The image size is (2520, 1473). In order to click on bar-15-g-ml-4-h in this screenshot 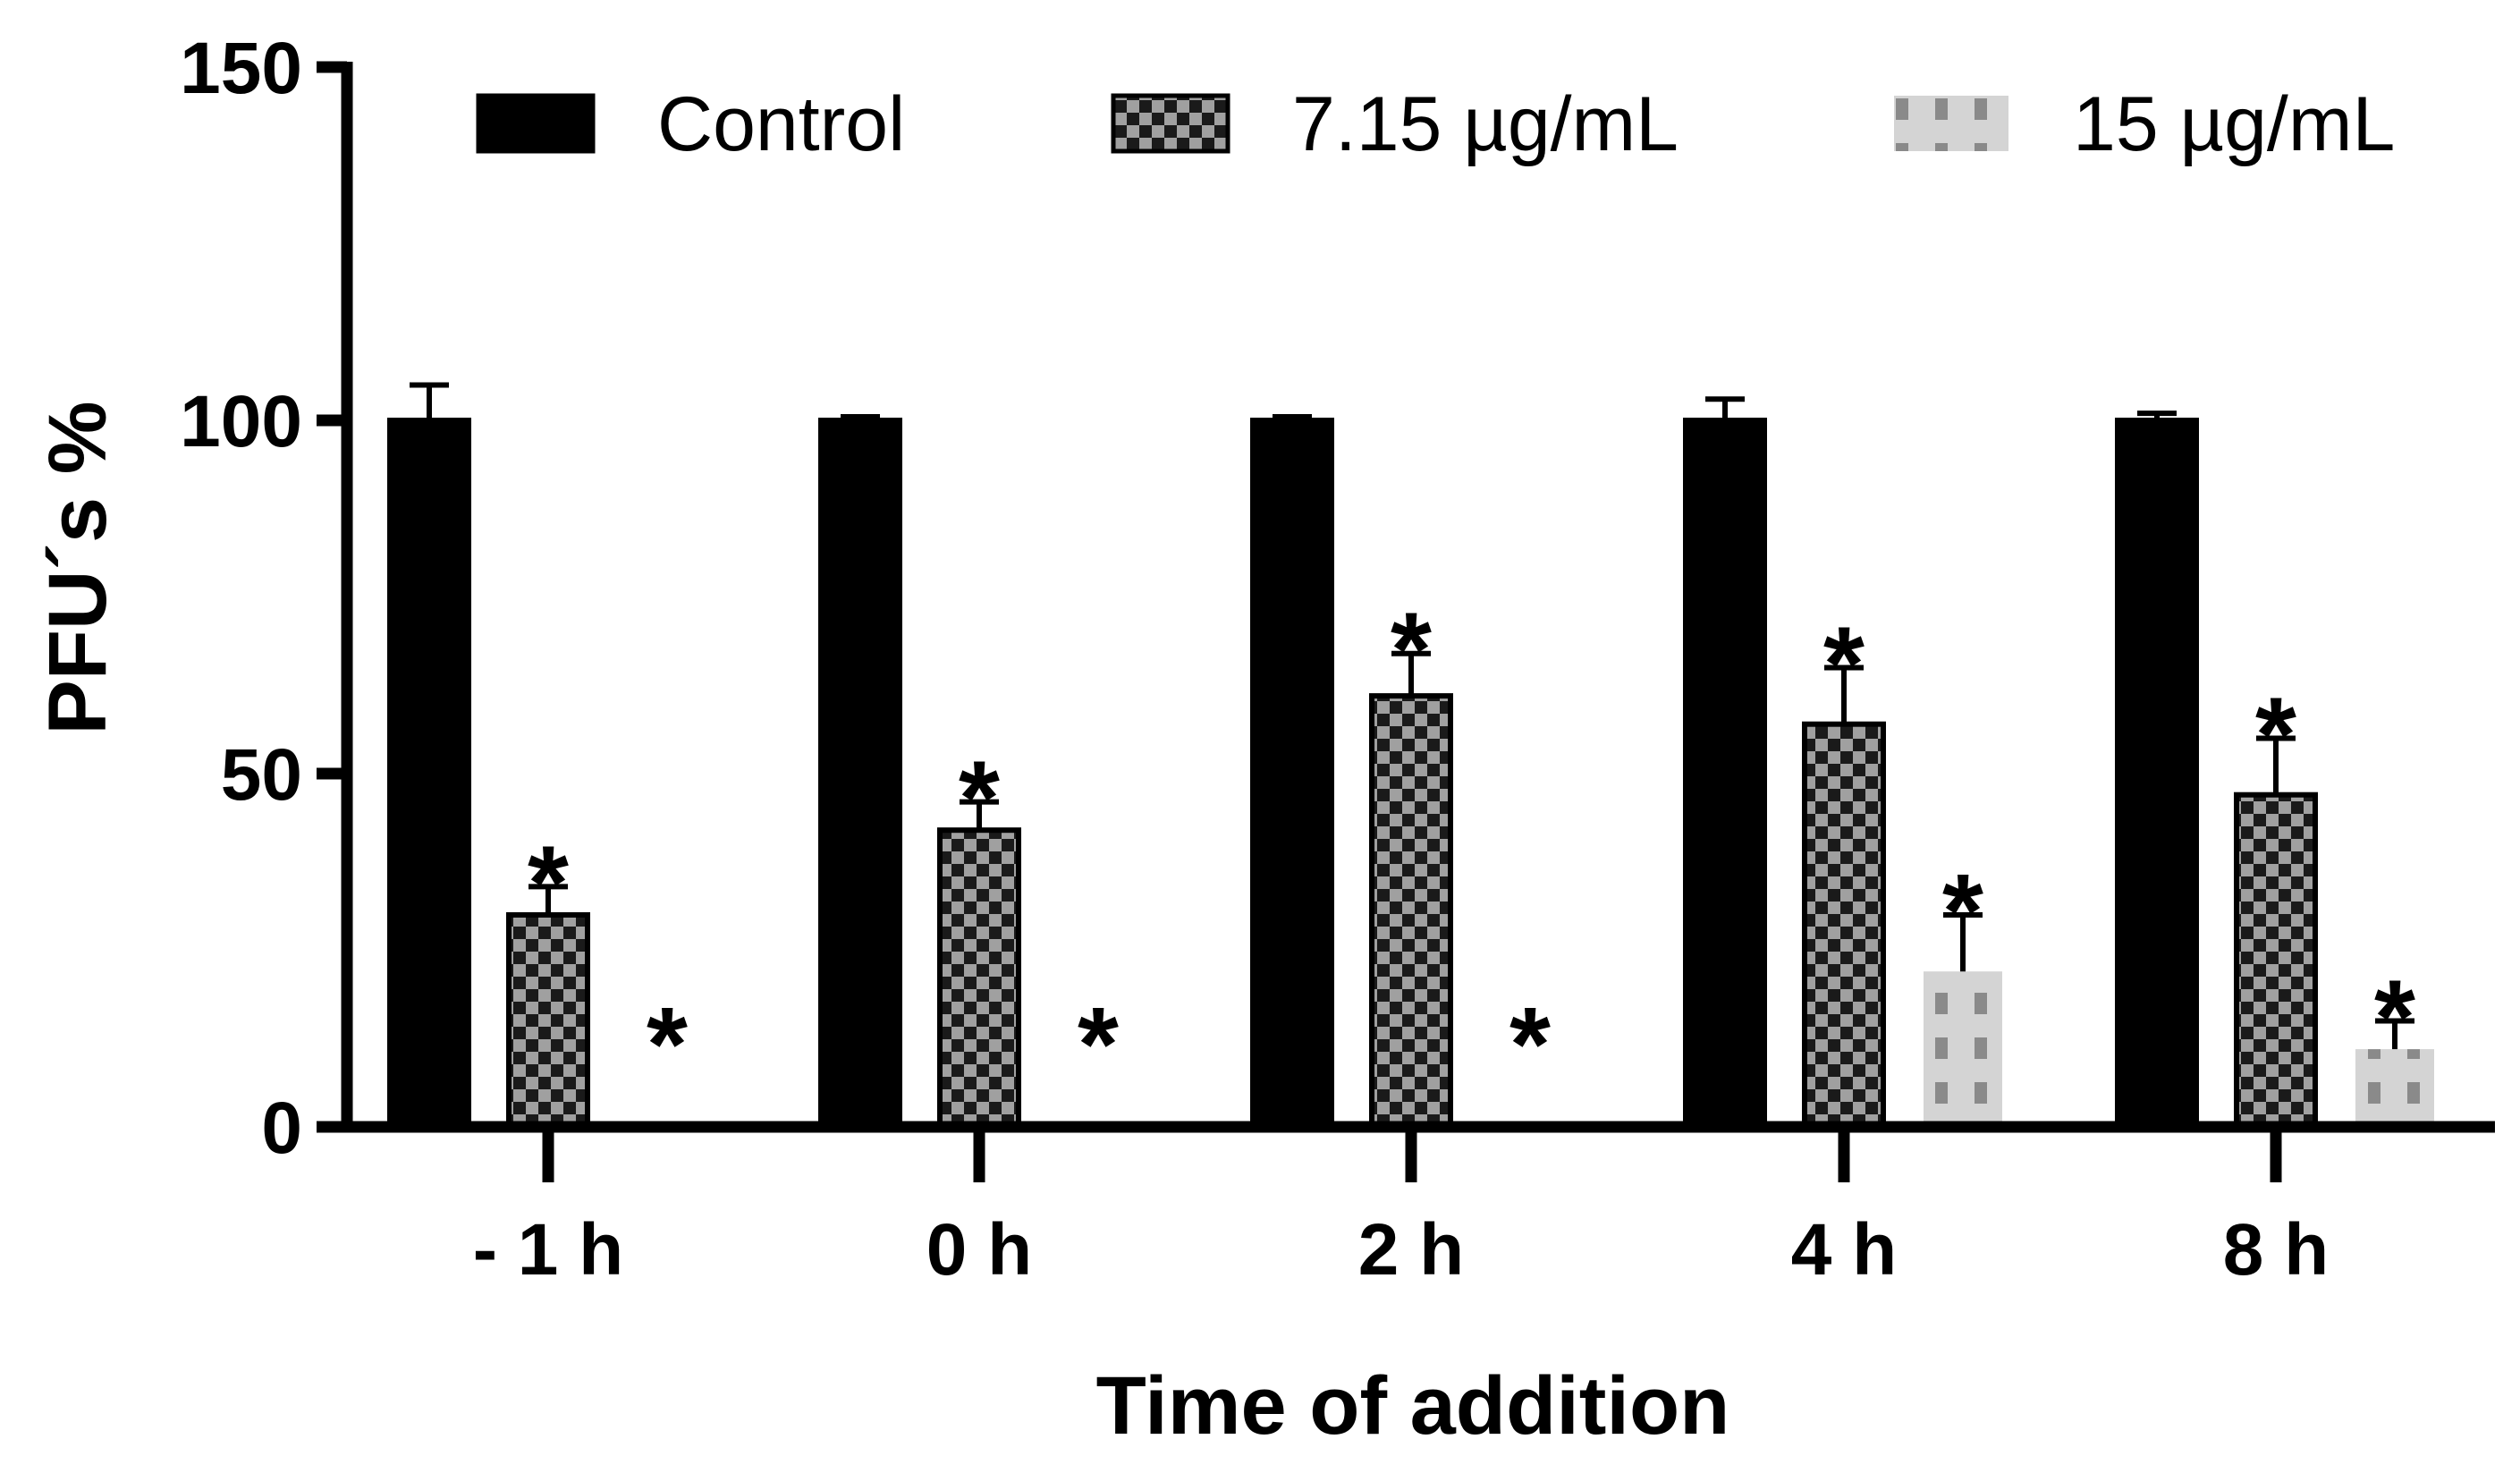, I will do `click(1963, 1049)`.